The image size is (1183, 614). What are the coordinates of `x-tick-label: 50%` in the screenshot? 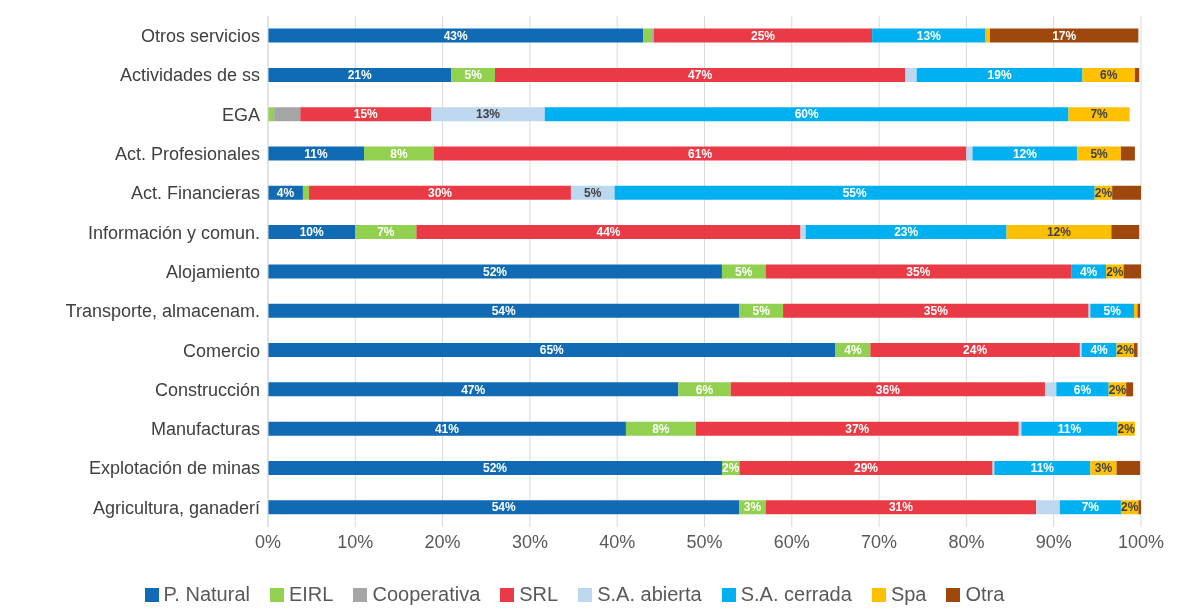 It's located at (704, 541).